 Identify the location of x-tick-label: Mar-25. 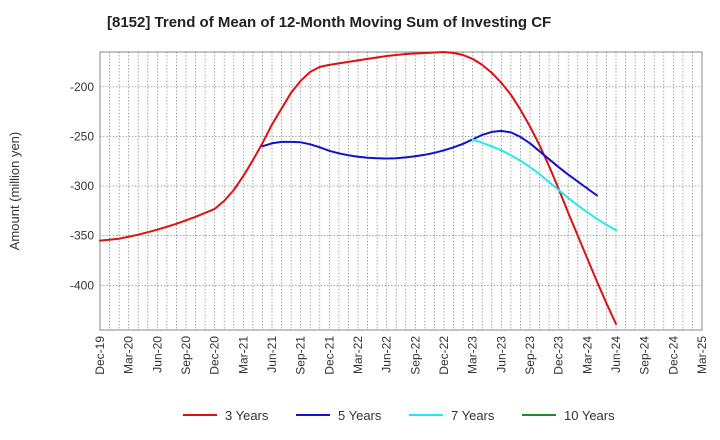
(702, 355).